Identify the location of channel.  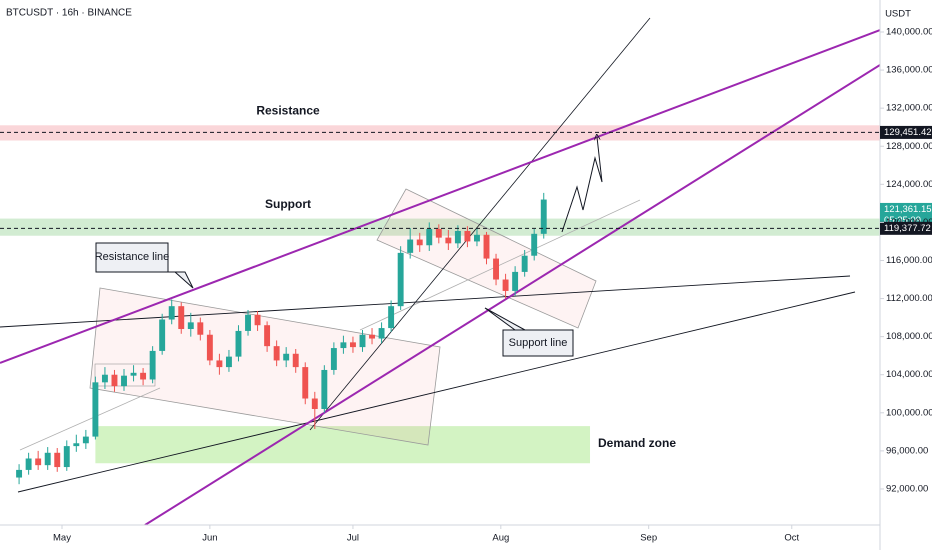
(265, 366).